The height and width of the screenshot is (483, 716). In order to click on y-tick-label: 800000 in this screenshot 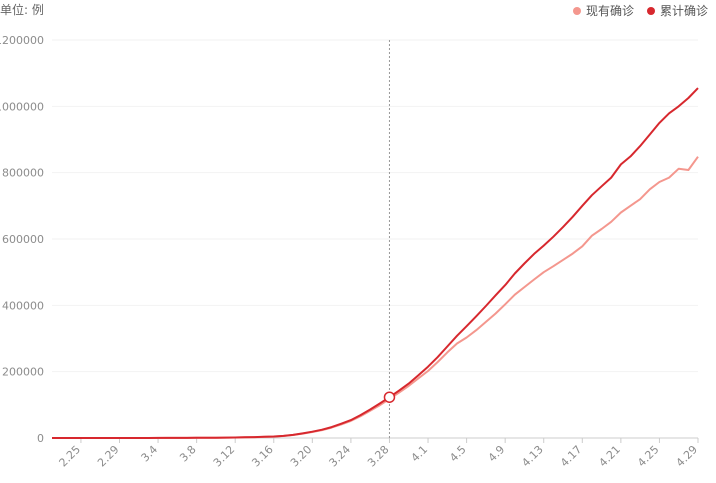, I will do `click(23, 173)`.